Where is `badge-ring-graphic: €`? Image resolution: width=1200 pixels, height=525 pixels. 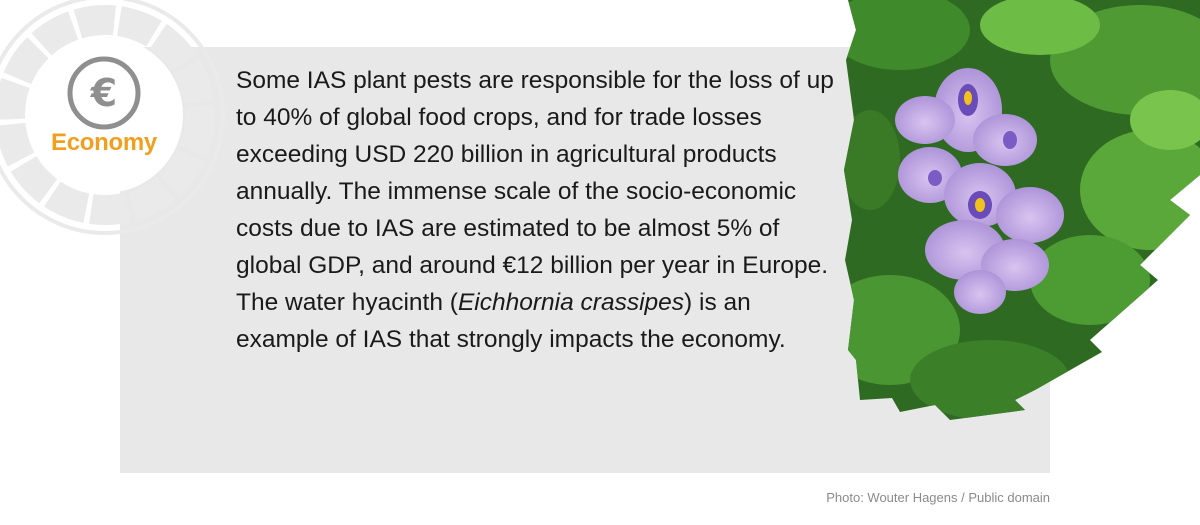
badge-ring-graphic: € is located at coordinates (112, 117).